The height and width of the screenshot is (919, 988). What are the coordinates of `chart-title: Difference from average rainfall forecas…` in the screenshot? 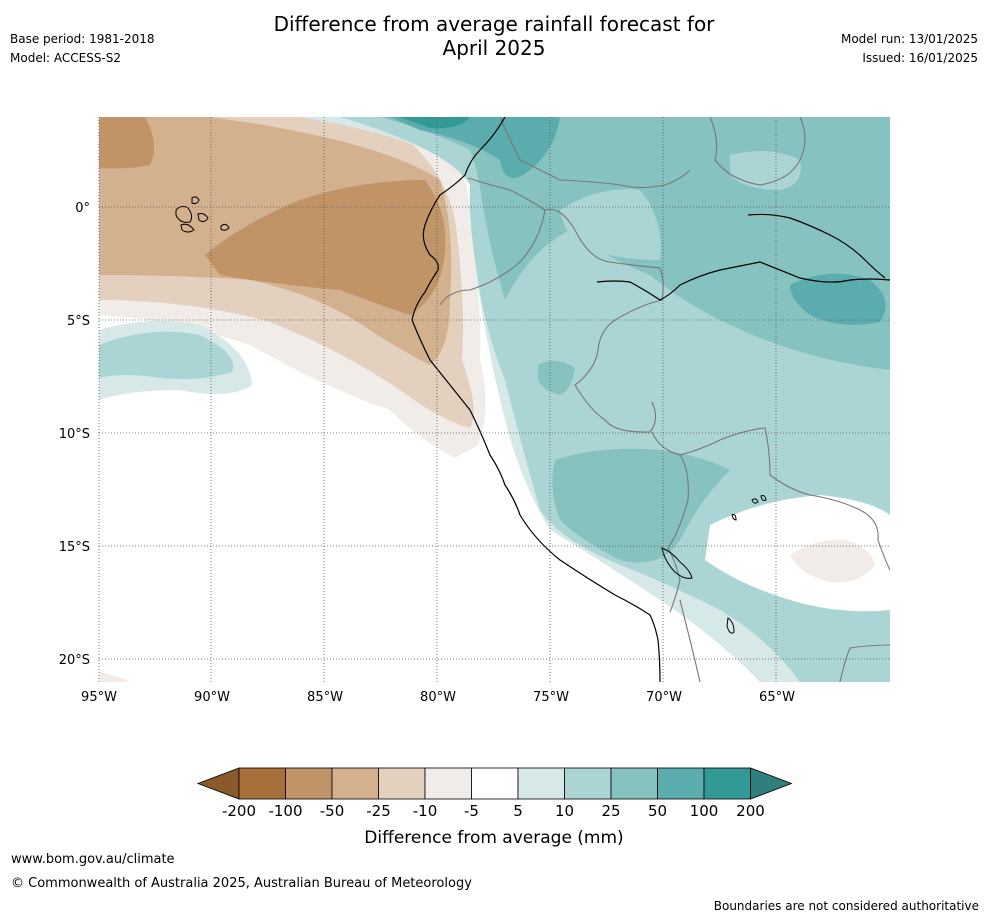 It's located at (494, 36).